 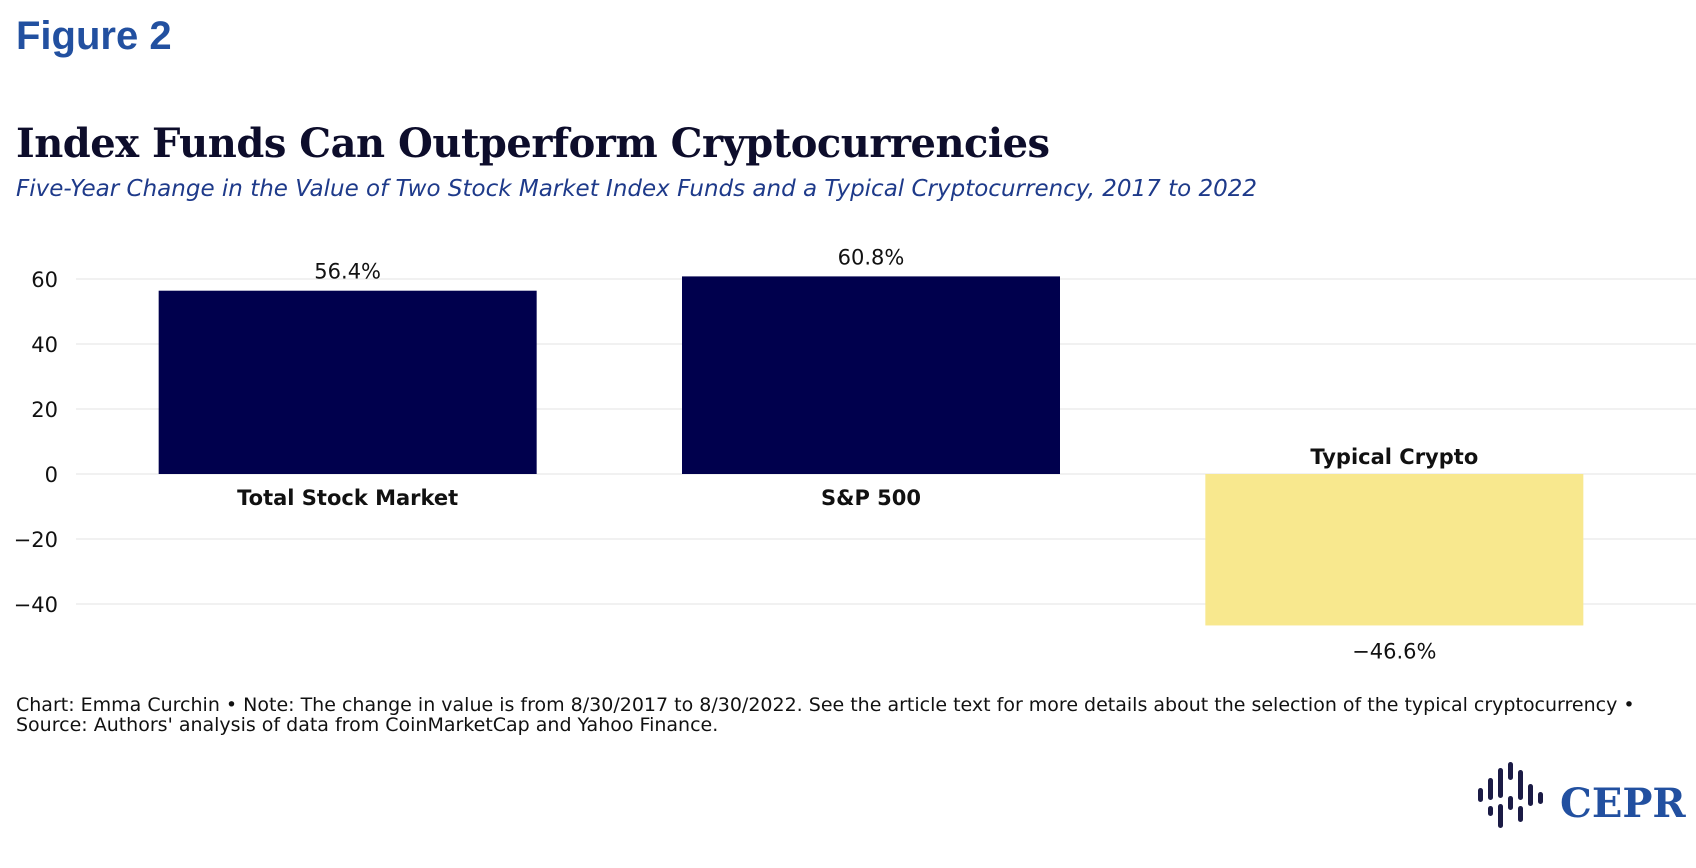 What do you see at coordinates (51, 475) in the screenshot?
I see `y-tick-label: 0` at bounding box center [51, 475].